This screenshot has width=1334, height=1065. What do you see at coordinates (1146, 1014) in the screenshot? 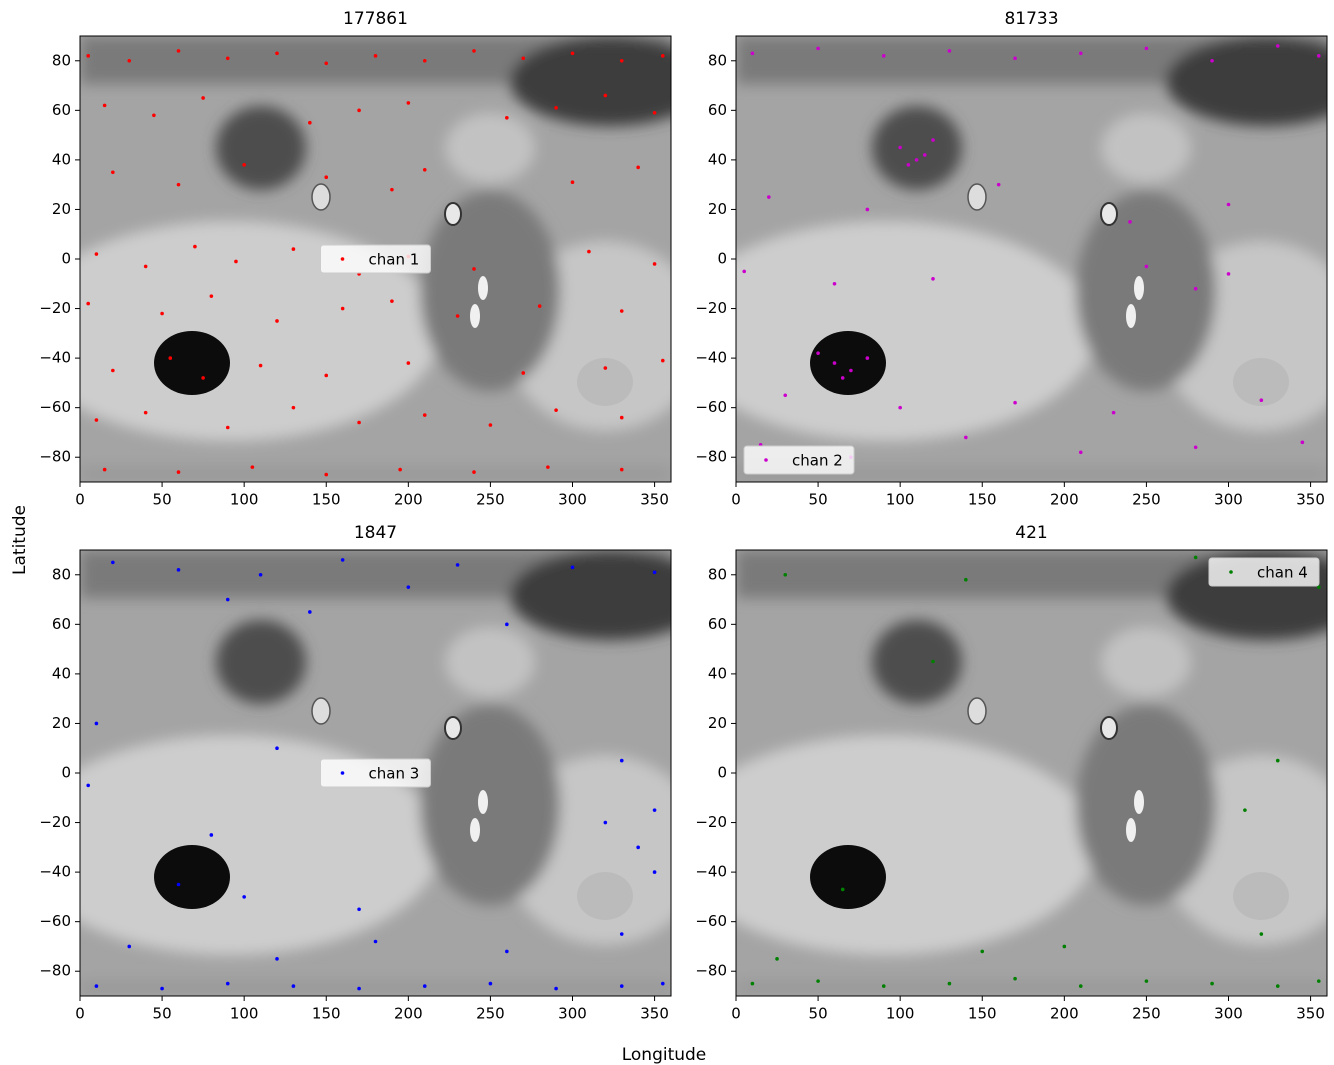
I see `x-tick-label: 250` at bounding box center [1146, 1014].